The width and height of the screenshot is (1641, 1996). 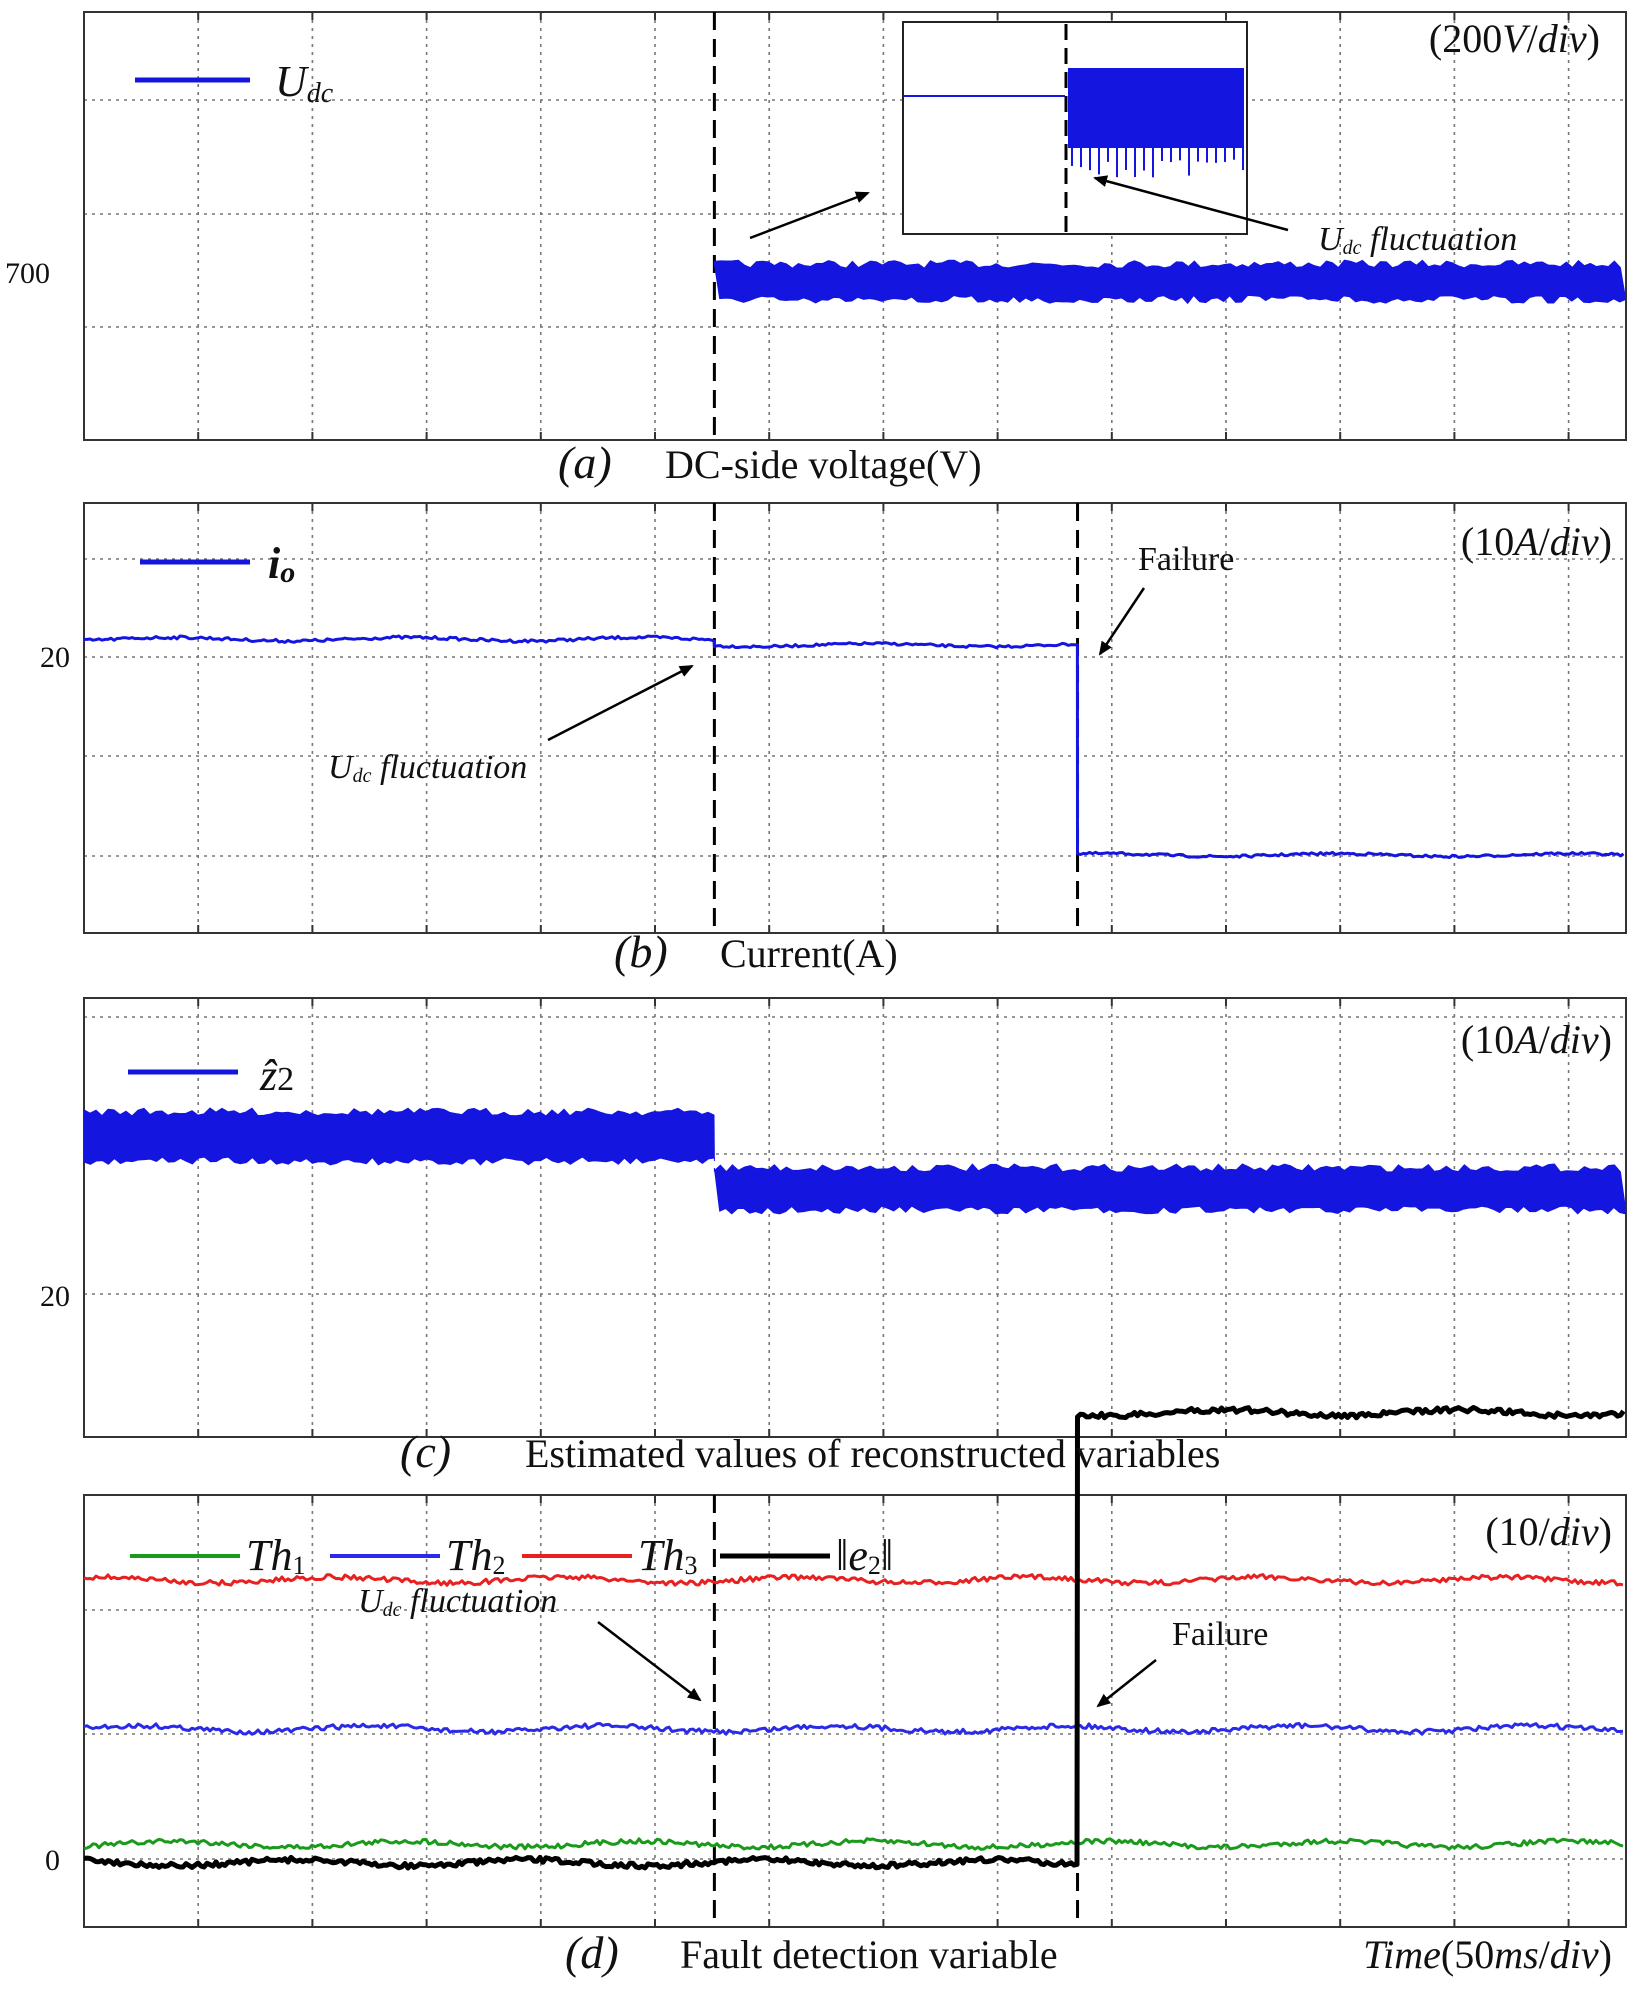 I want to click on inset-trace-after, so click(x=1156, y=108).